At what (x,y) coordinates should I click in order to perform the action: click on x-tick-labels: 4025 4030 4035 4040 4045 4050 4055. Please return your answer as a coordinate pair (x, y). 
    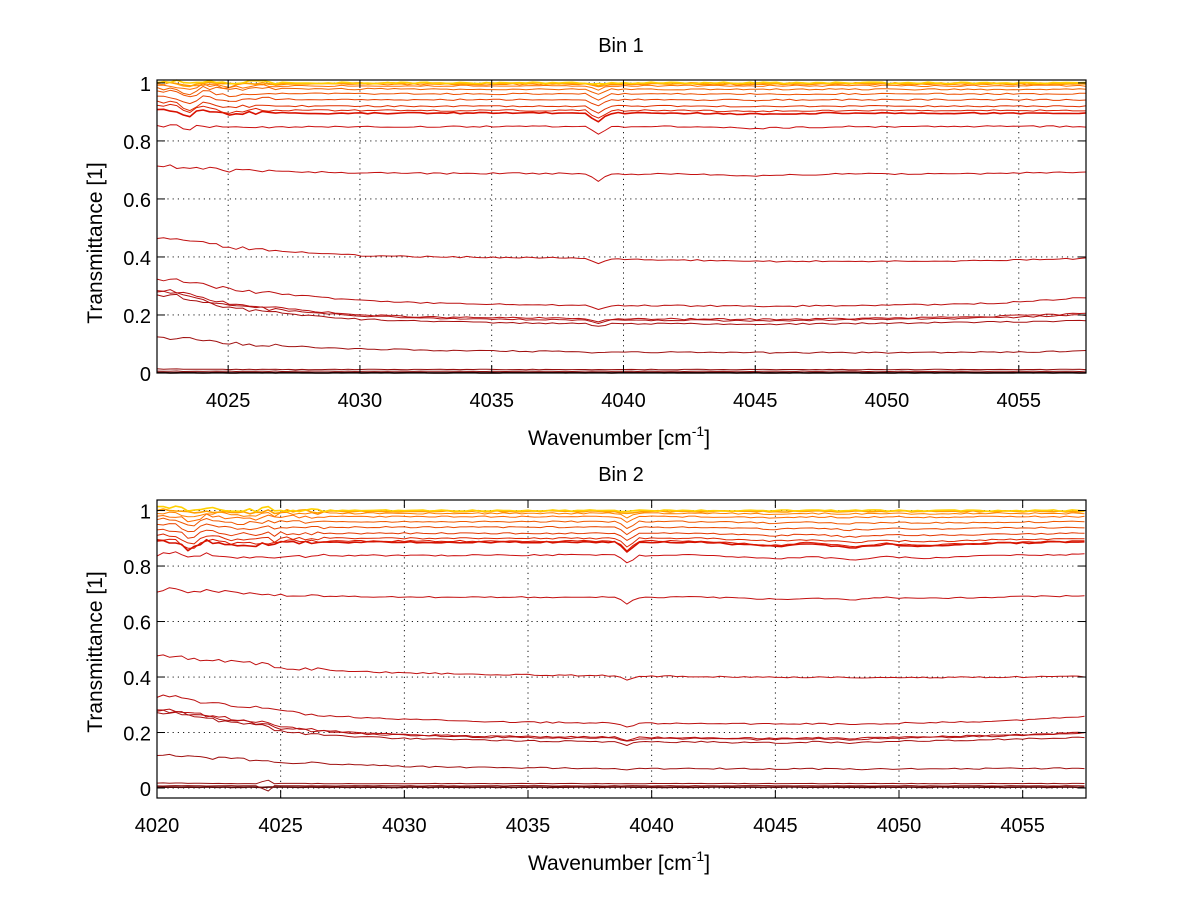
    Looking at the image, I should click on (623, 401).